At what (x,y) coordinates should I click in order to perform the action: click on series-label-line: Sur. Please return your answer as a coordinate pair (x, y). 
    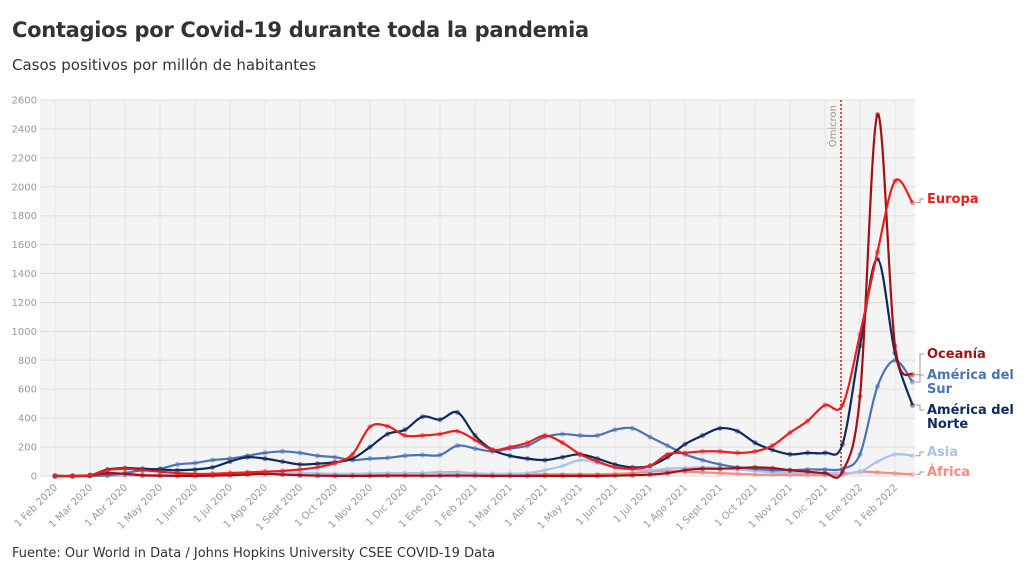
    Looking at the image, I should click on (940, 389).